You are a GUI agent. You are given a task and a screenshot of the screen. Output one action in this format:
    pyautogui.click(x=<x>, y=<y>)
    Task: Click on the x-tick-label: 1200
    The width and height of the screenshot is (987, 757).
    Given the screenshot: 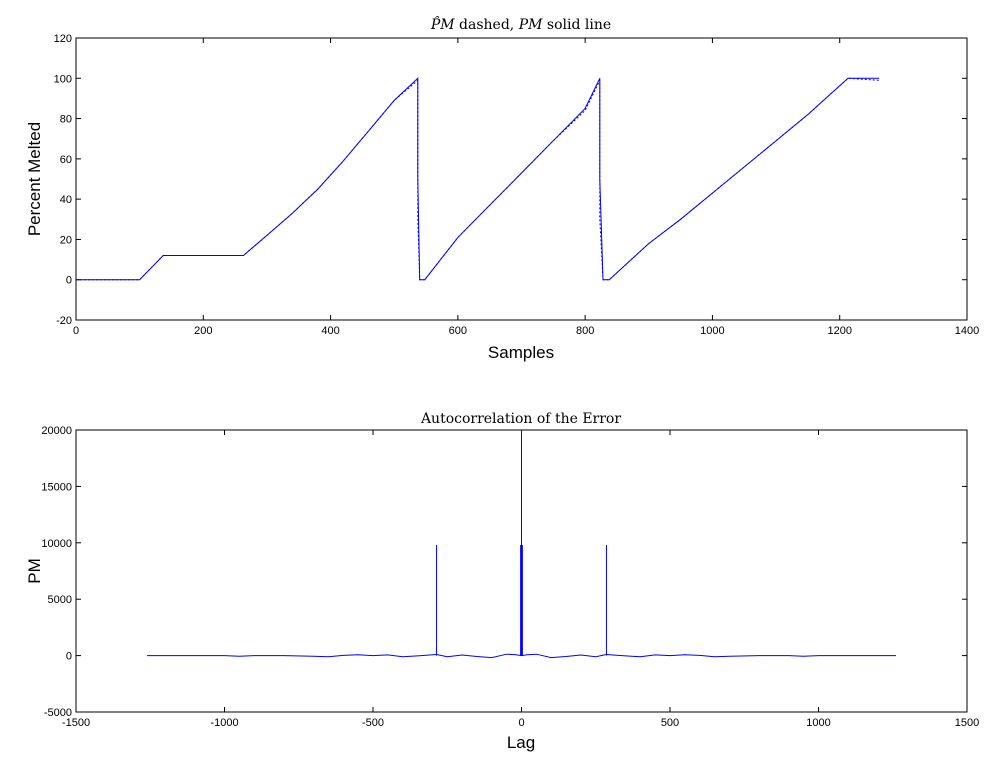 What is the action you would take?
    pyautogui.click(x=839, y=331)
    